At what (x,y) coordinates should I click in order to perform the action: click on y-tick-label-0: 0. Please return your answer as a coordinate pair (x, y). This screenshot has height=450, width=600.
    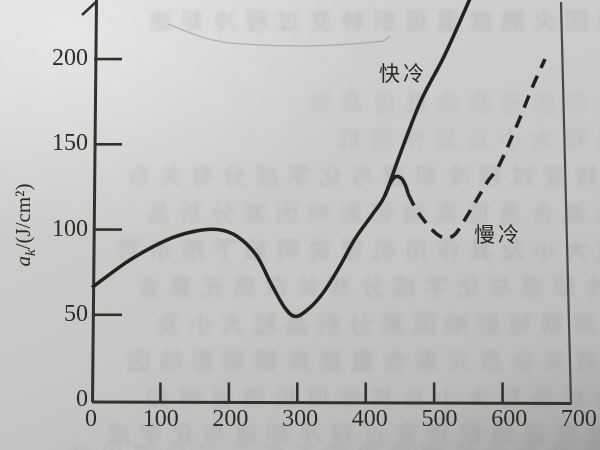
    Looking at the image, I should click on (82, 399).